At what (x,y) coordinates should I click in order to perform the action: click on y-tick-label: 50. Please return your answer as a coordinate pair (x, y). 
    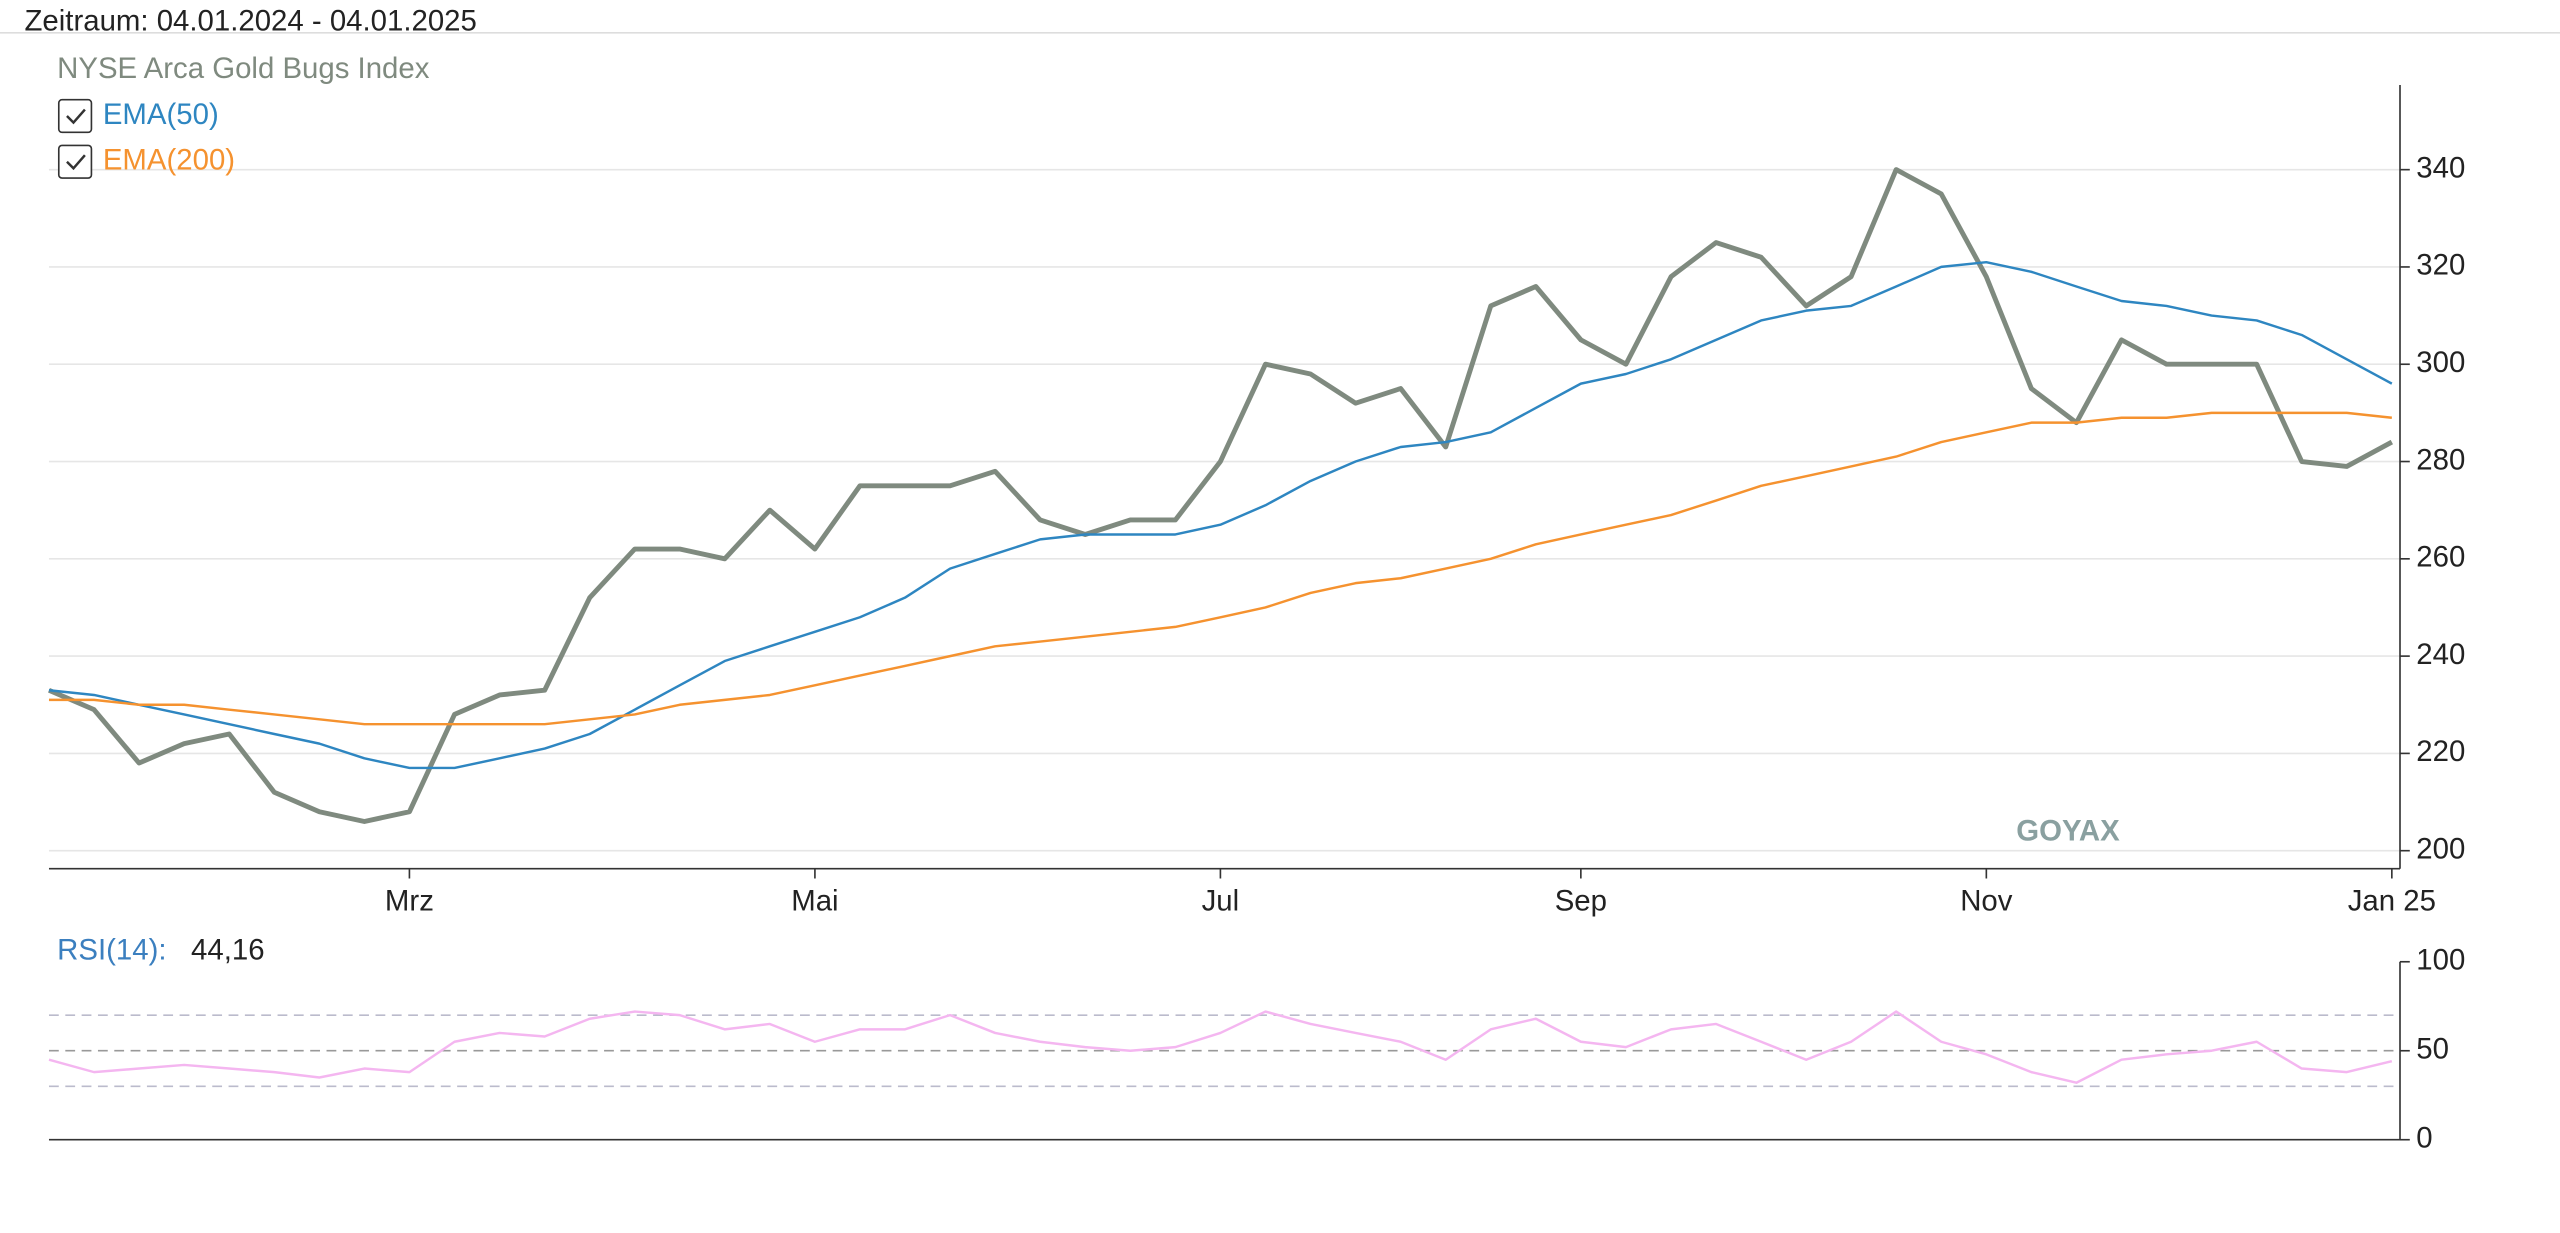
    Looking at the image, I should click on (2432, 1049).